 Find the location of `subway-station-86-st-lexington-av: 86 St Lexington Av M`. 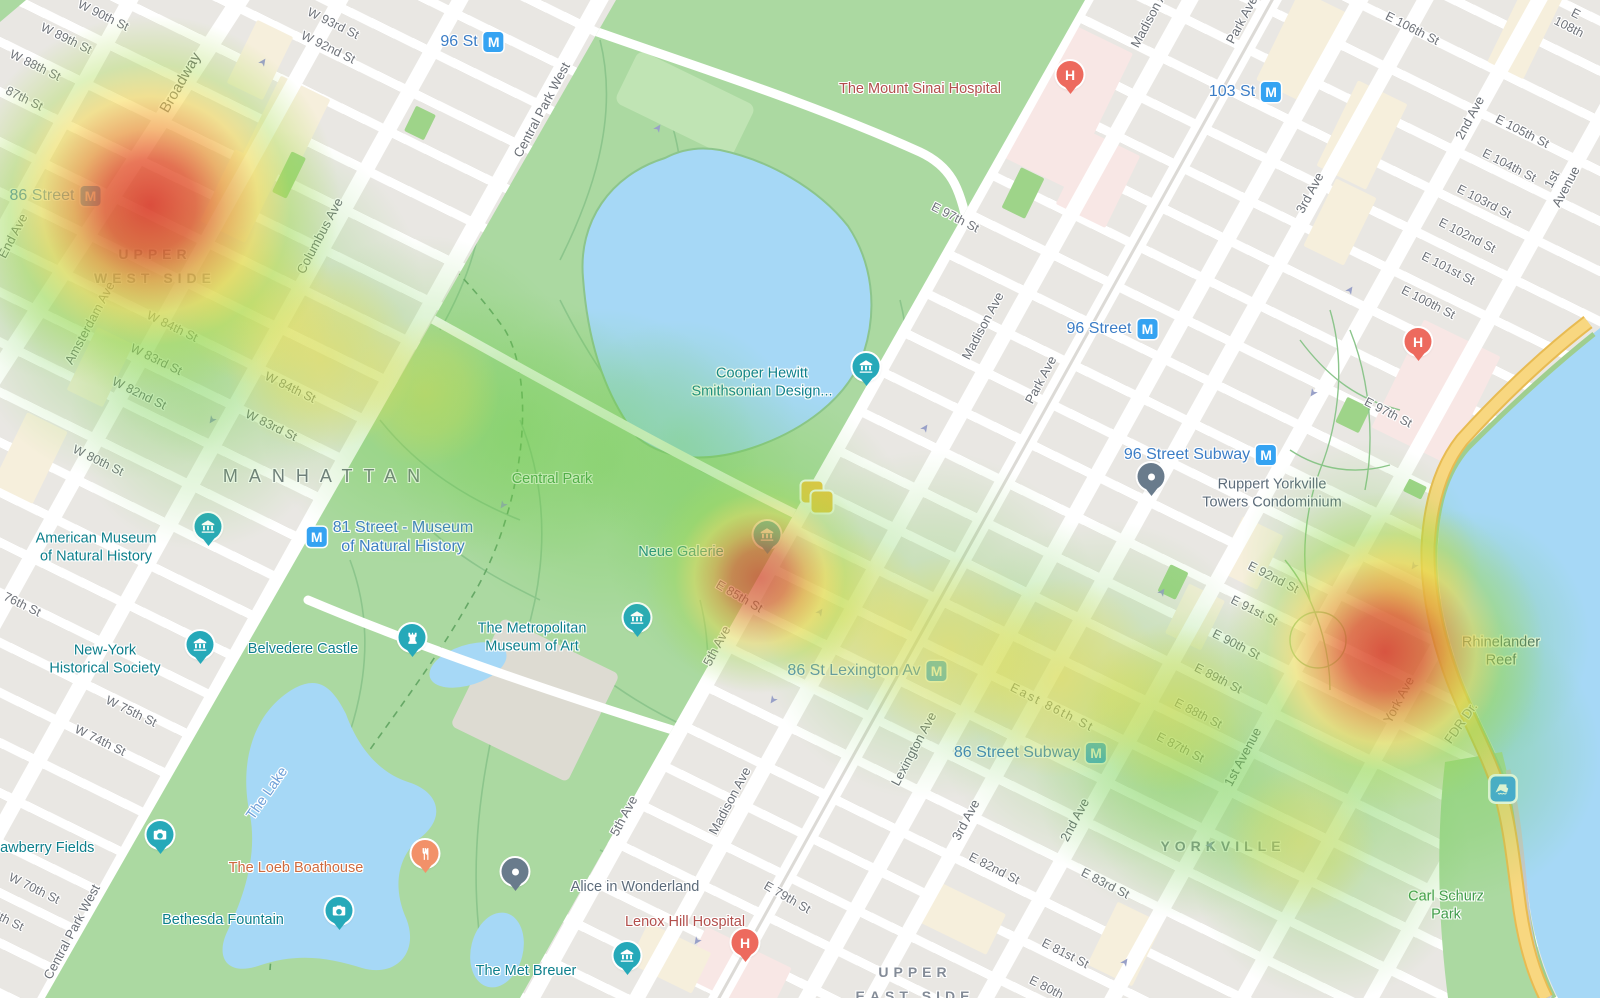

subway-station-86-st-lexington-av: 86 St Lexington Av M is located at coordinates (867, 671).